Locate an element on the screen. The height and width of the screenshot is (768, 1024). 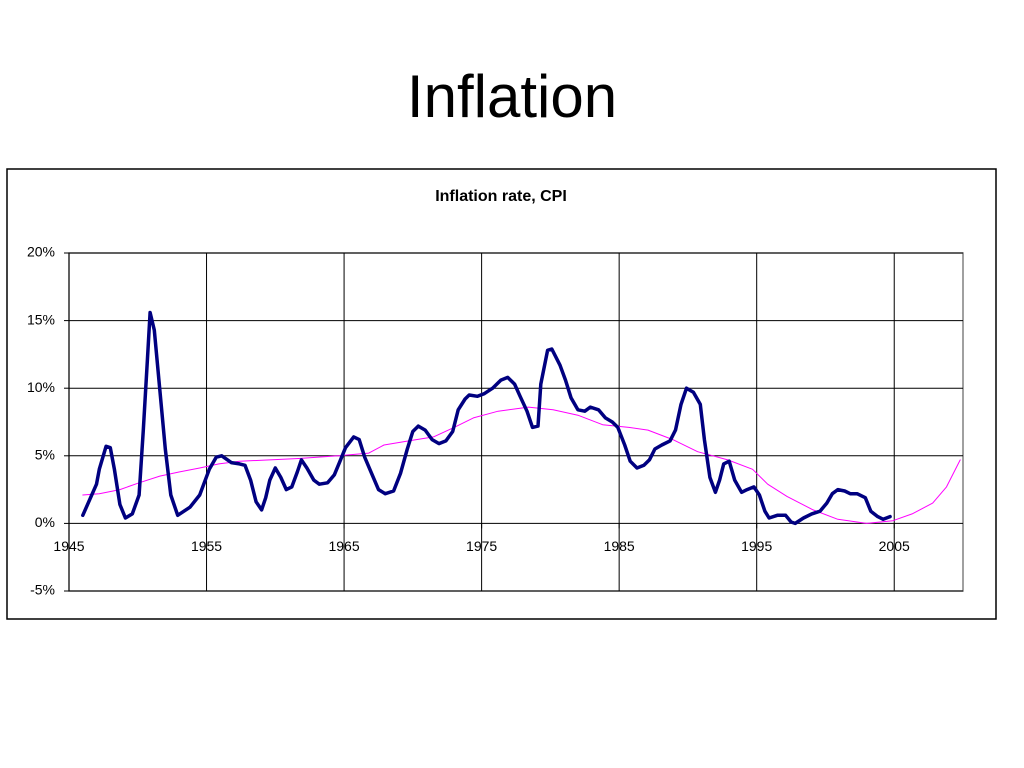
chart-title: Inflation rate, CPI is located at coordinates (501, 196).